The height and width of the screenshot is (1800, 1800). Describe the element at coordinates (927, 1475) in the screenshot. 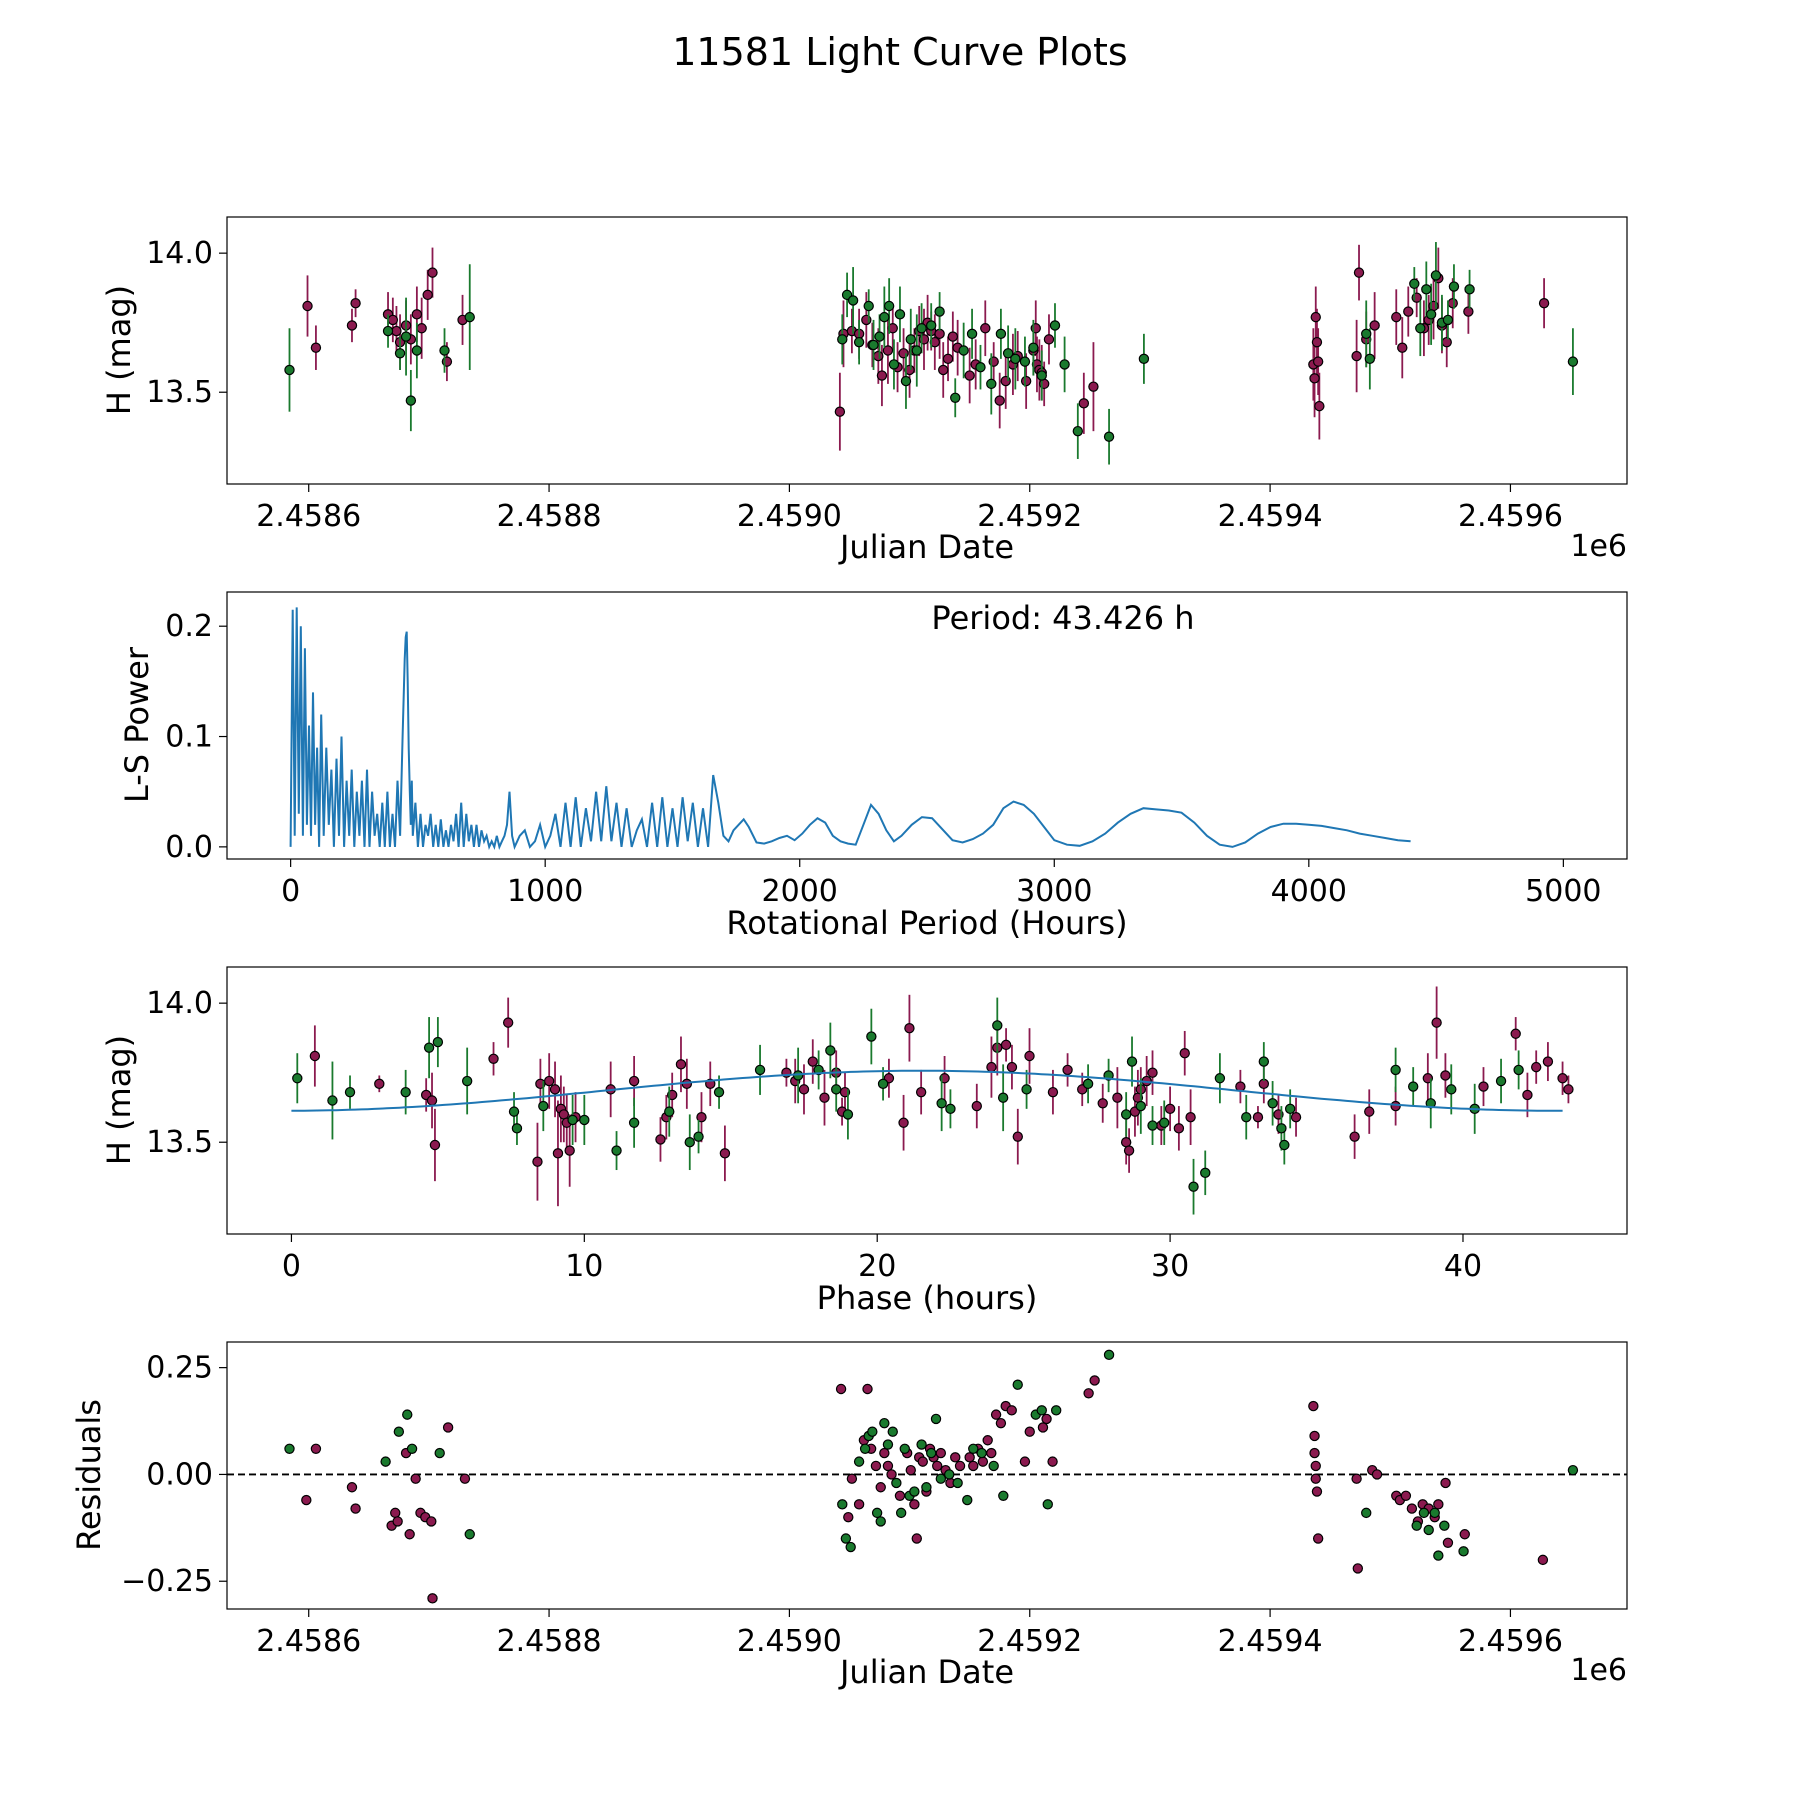

I see `residuals-frame` at that location.